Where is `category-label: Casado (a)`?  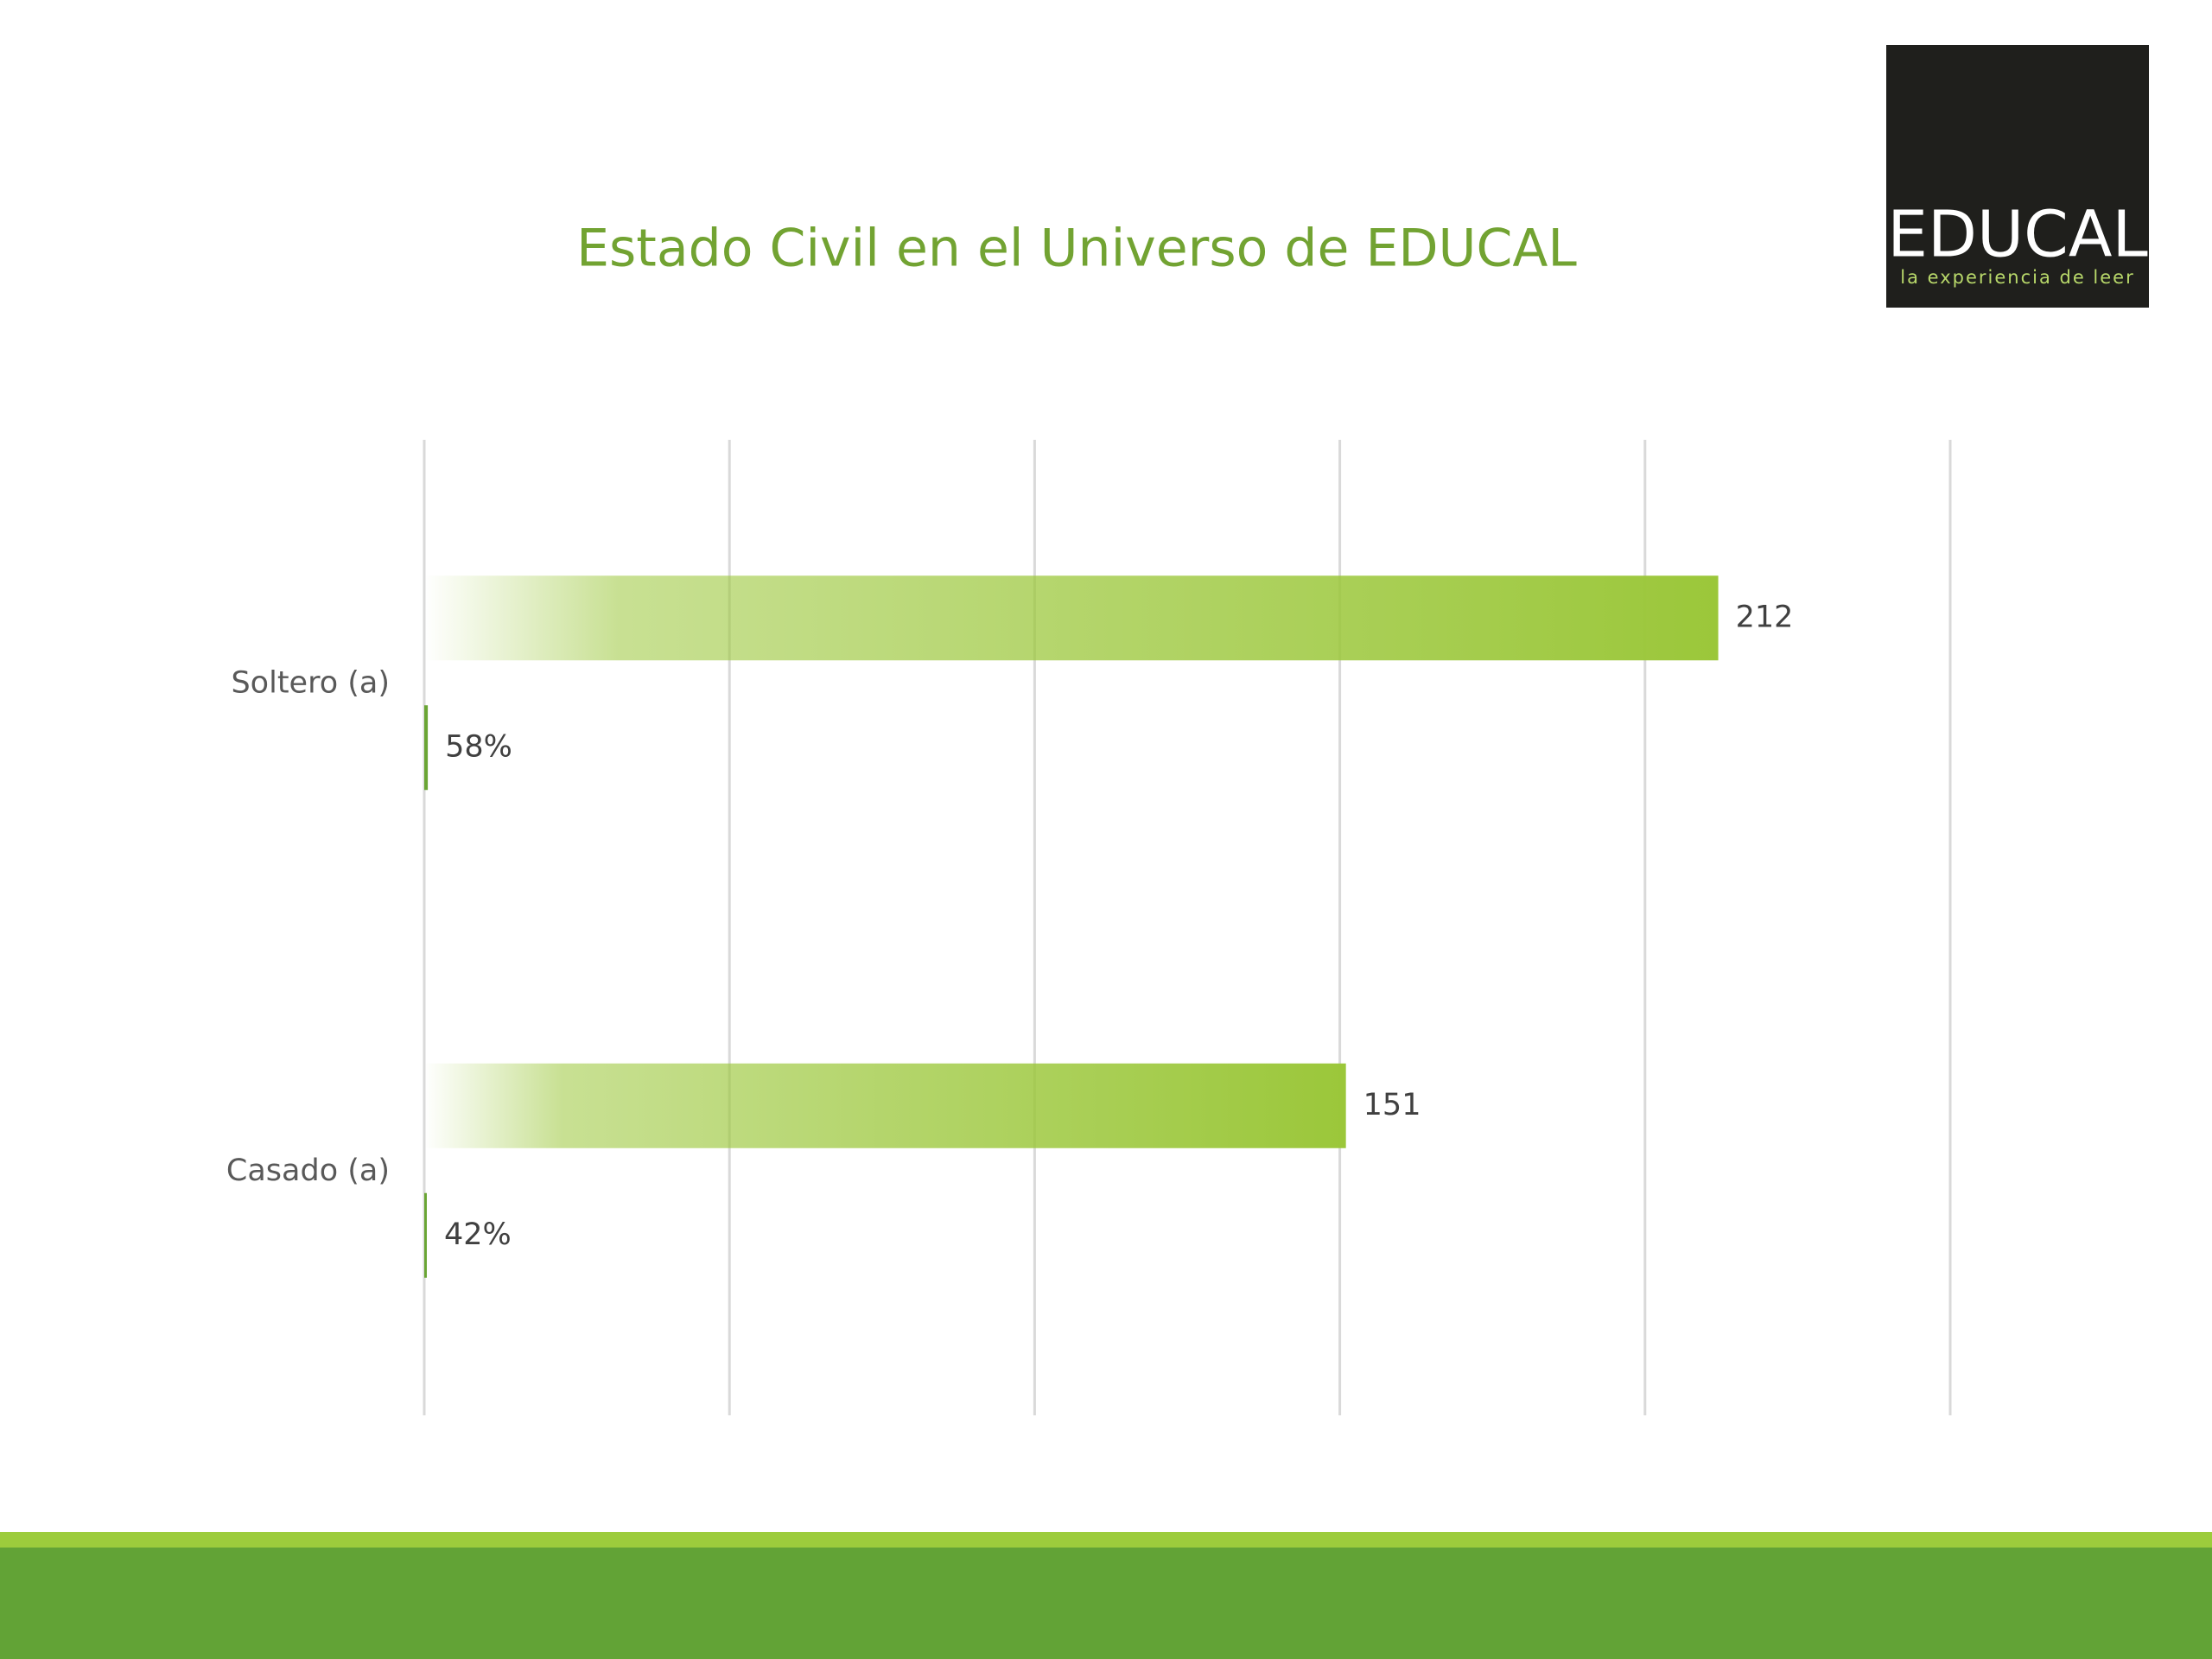
category-label: Casado (a) is located at coordinates (308, 1171).